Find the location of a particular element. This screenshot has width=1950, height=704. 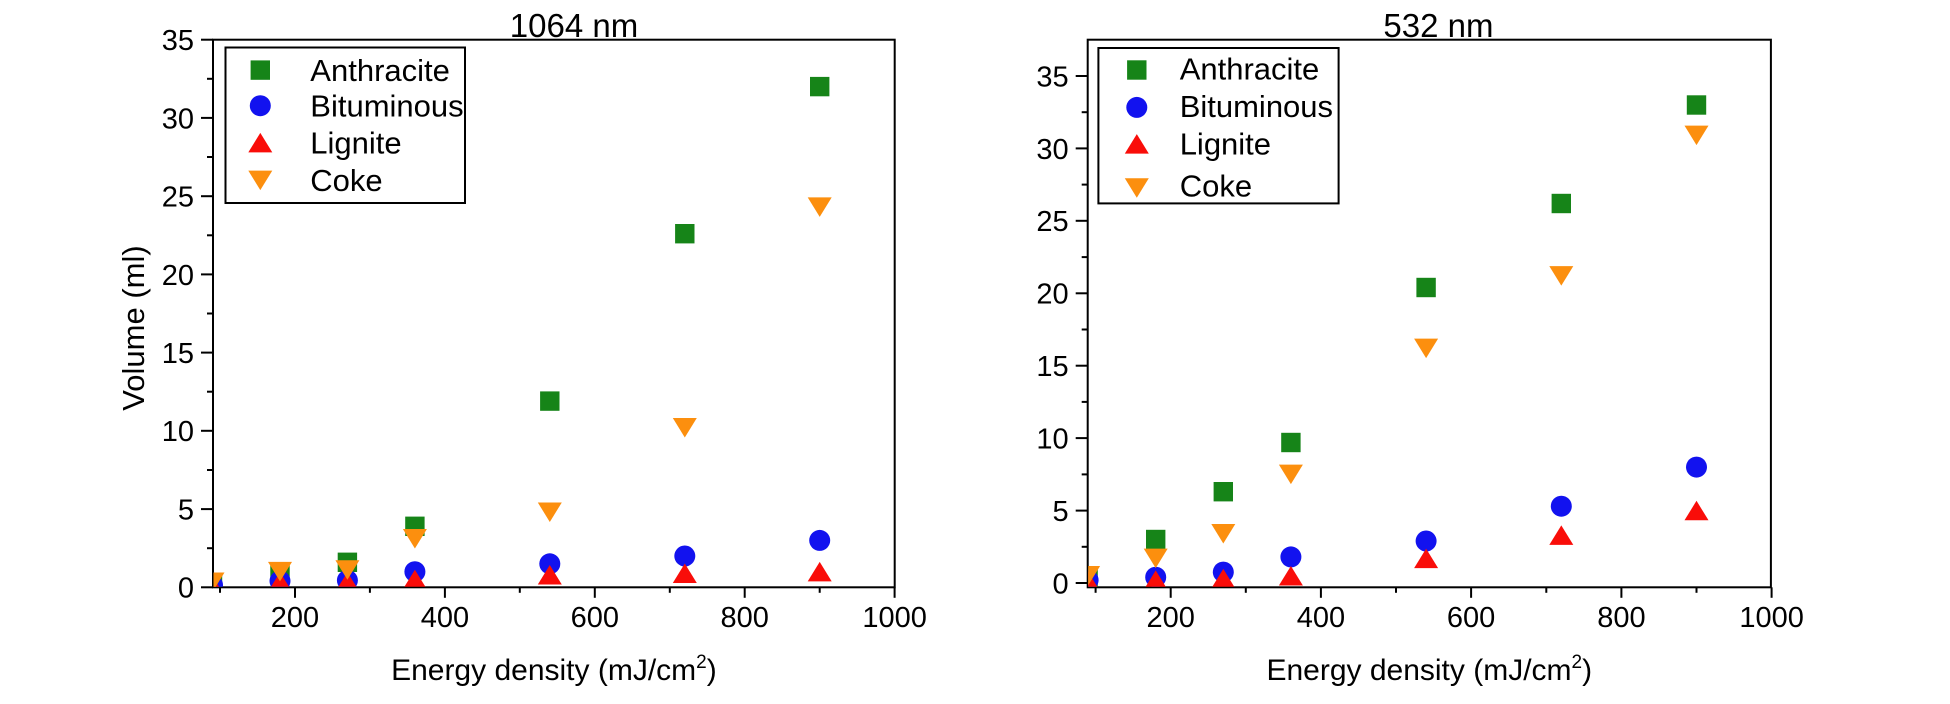

svg-text: Volume (ml) is located at coordinates (133, 327).